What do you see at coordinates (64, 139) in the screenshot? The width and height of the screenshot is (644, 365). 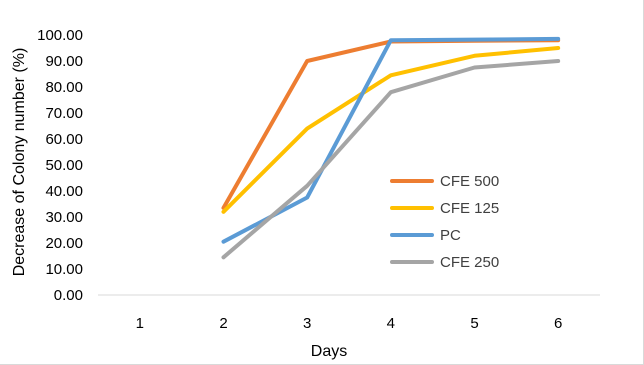 I see `y-tick-label: 60.00` at bounding box center [64, 139].